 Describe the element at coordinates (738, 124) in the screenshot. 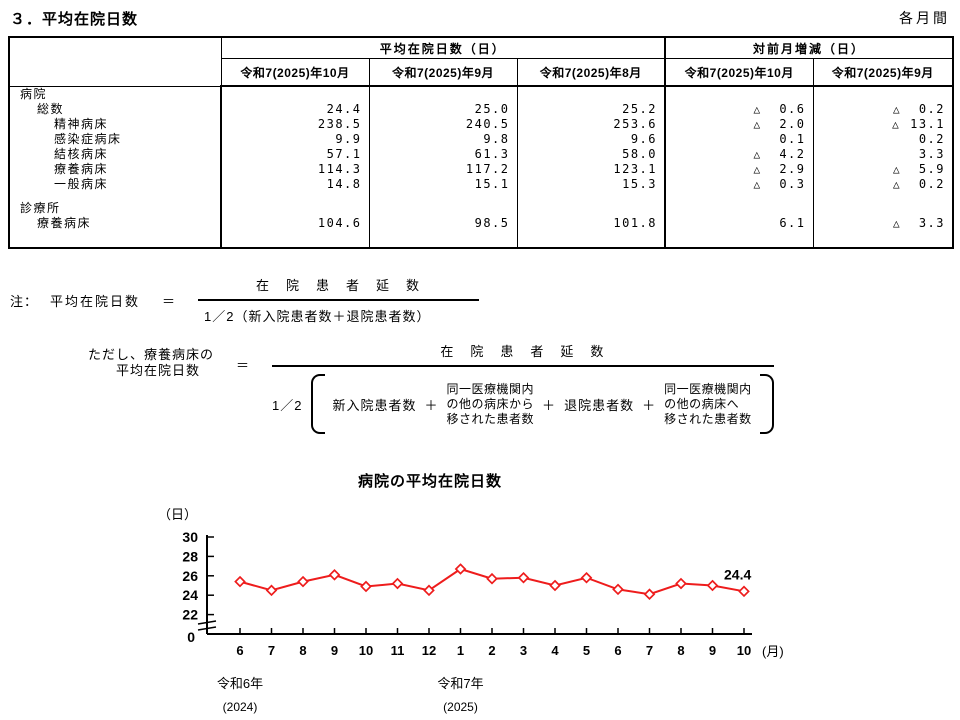

I see `value-cell: △ 2.0` at that location.